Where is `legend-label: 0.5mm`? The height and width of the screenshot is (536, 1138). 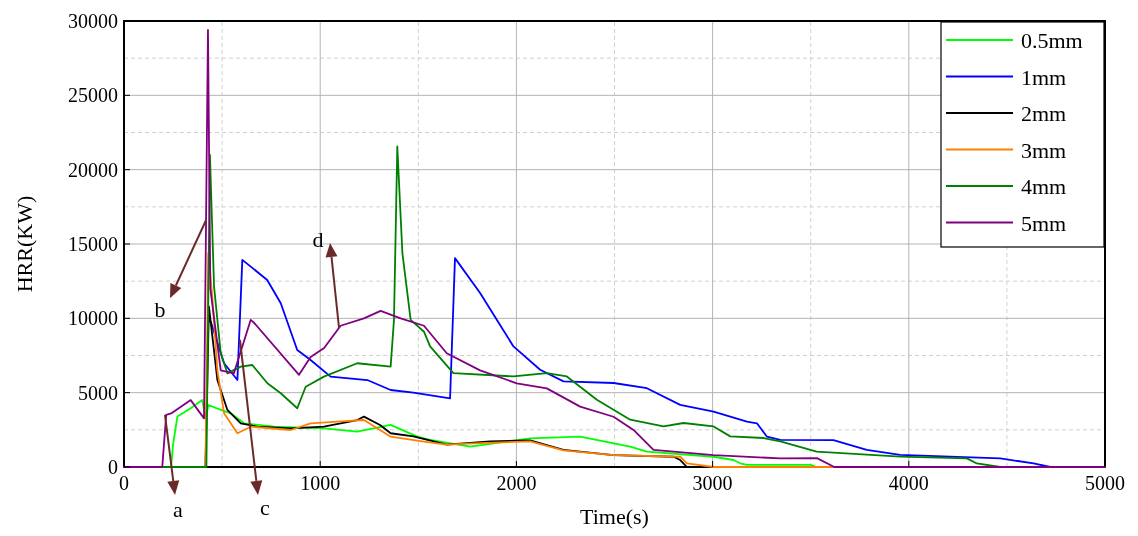 legend-label: 0.5mm is located at coordinates (1052, 40).